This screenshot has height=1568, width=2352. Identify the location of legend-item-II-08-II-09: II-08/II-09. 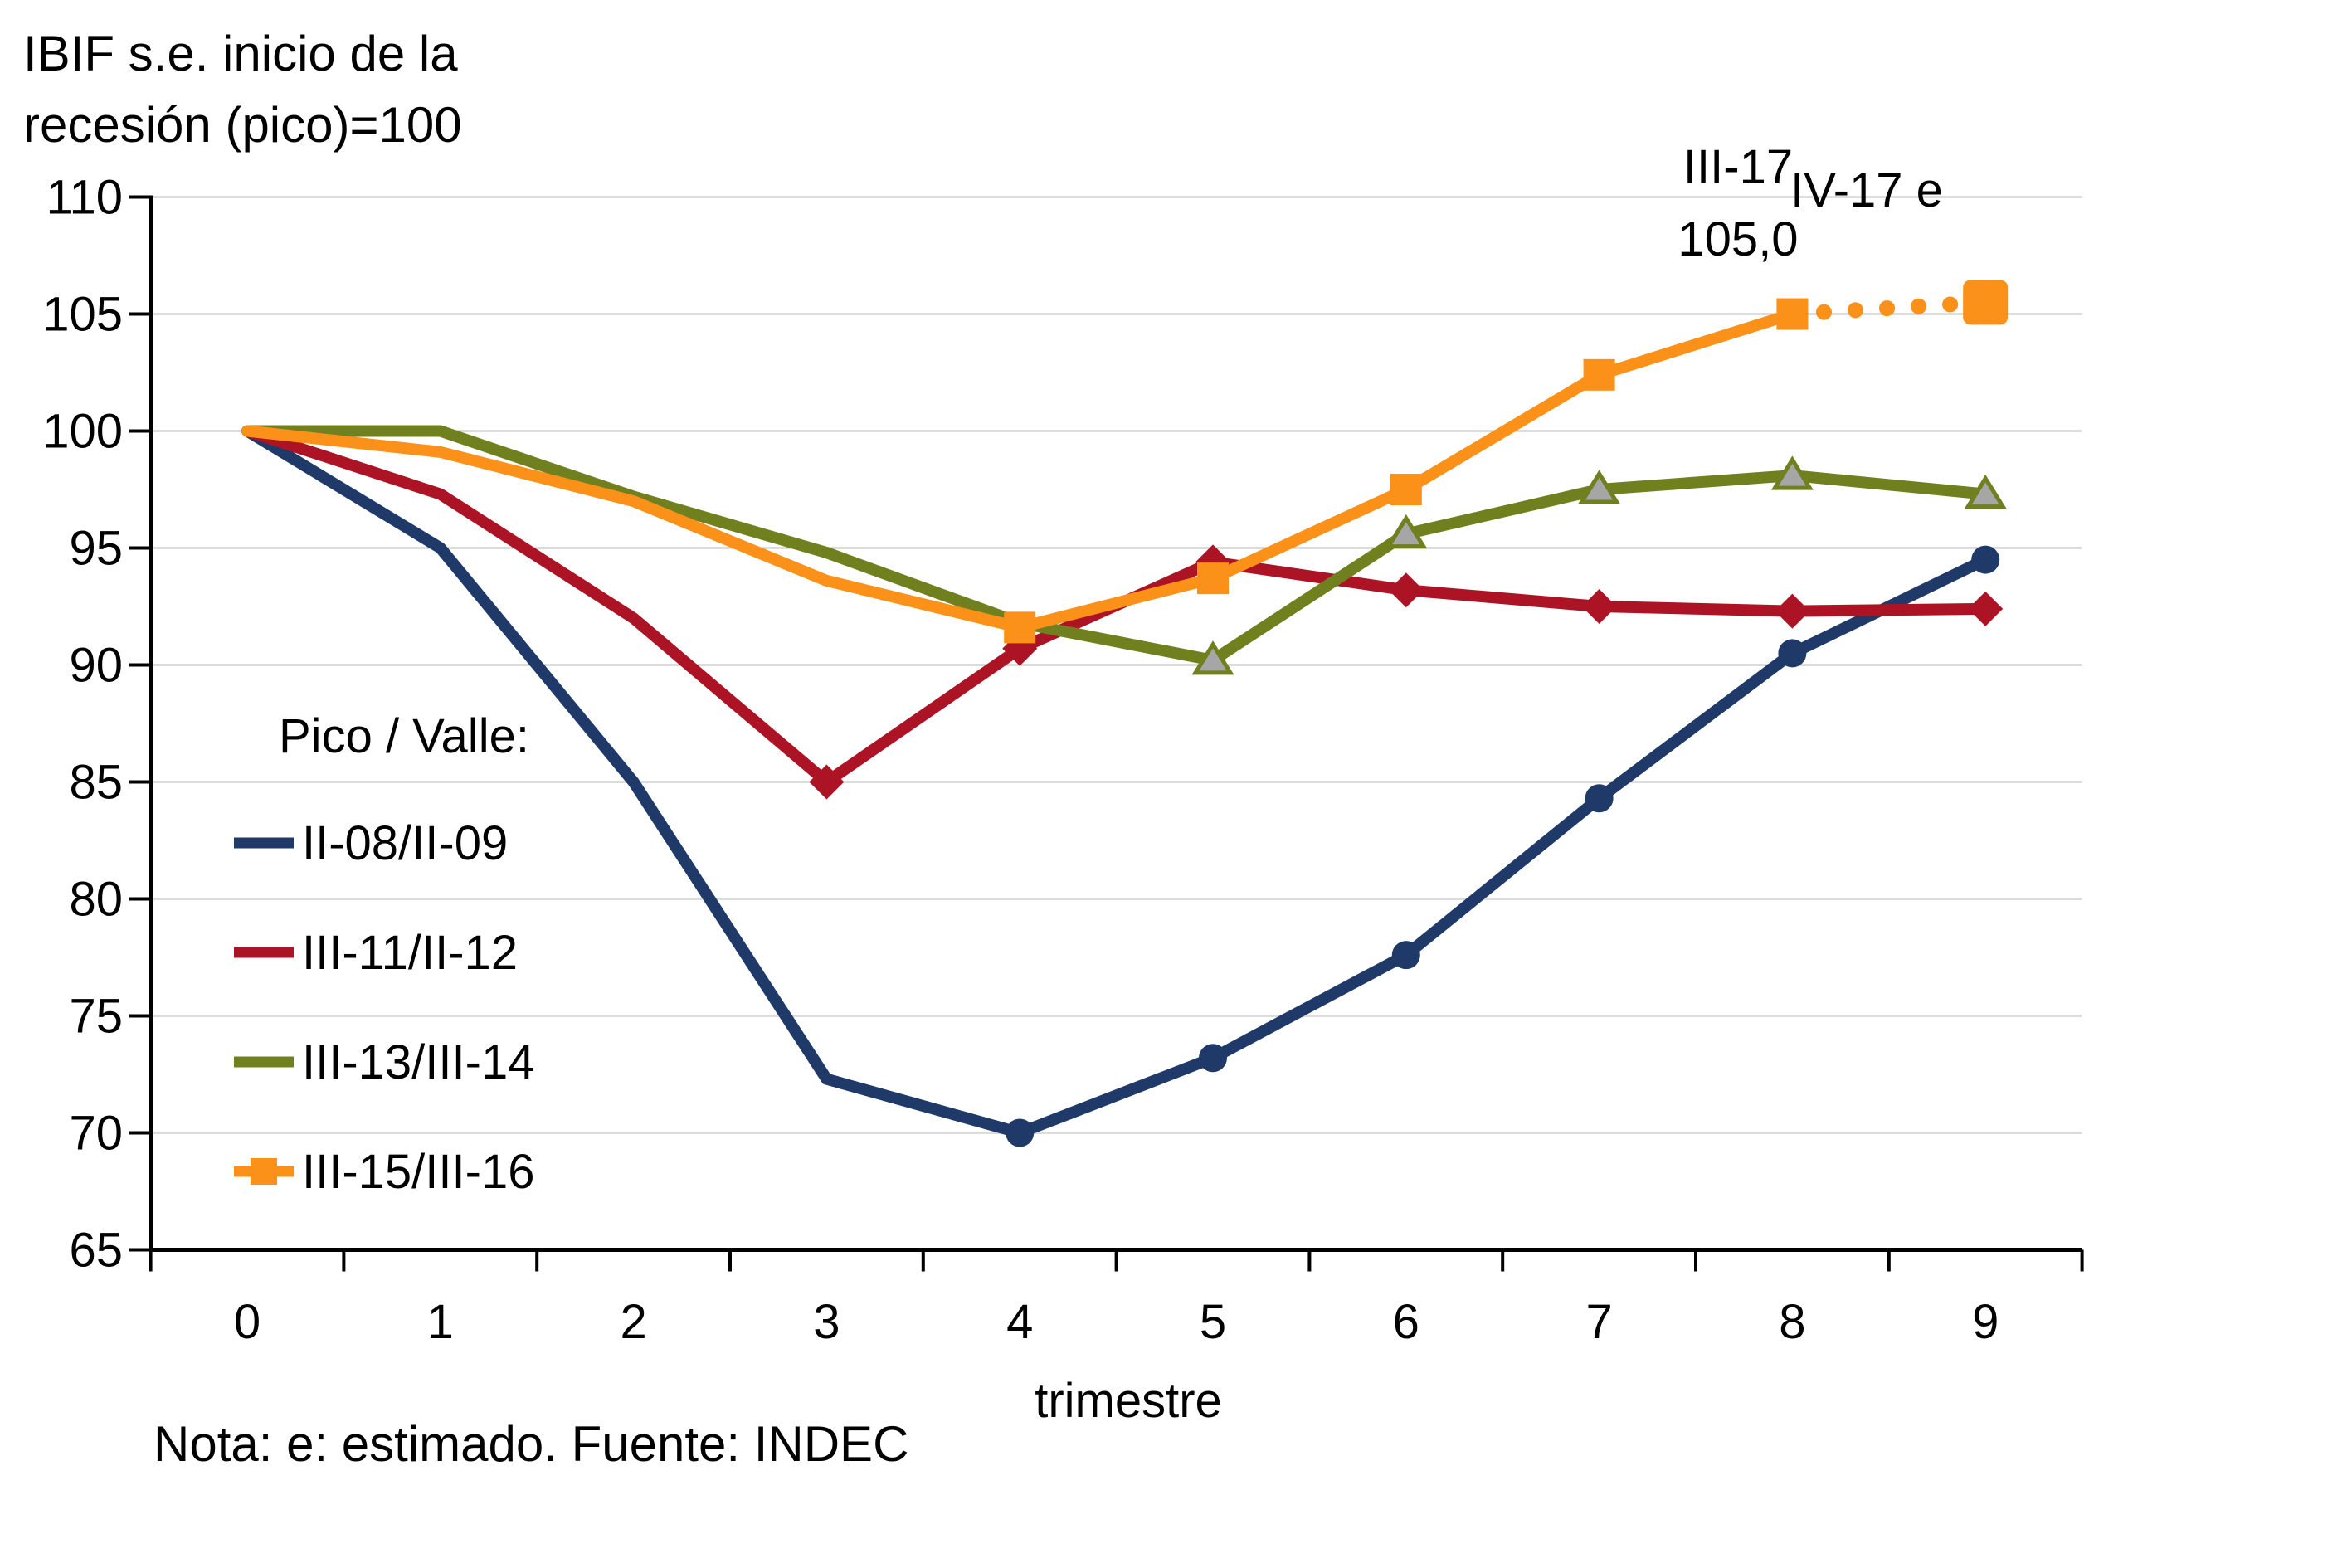
(370, 843).